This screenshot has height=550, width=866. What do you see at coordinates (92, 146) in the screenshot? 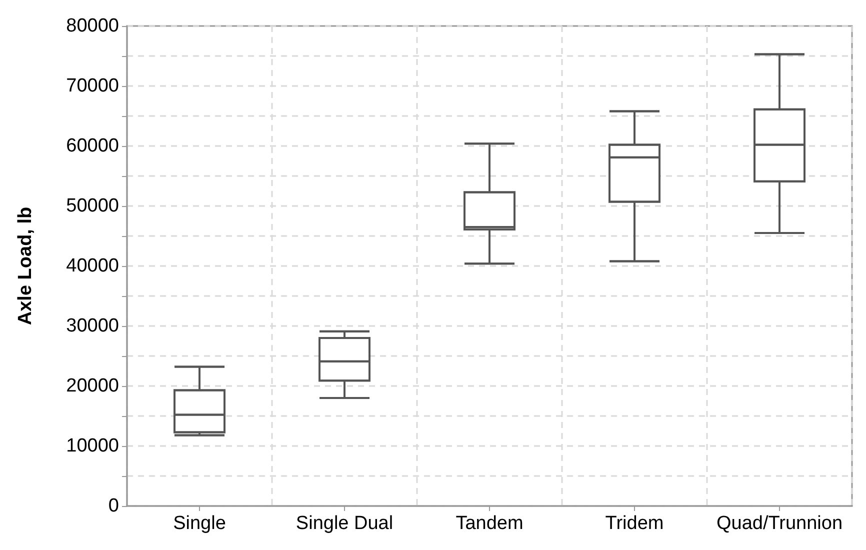
I see `y-tick-label: 60000` at bounding box center [92, 146].